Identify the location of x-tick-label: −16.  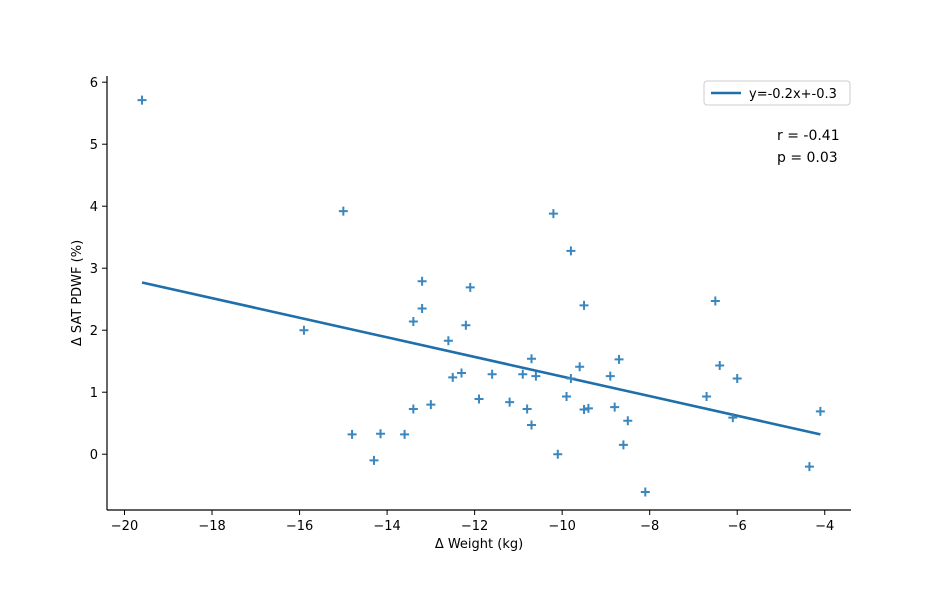
(299, 526).